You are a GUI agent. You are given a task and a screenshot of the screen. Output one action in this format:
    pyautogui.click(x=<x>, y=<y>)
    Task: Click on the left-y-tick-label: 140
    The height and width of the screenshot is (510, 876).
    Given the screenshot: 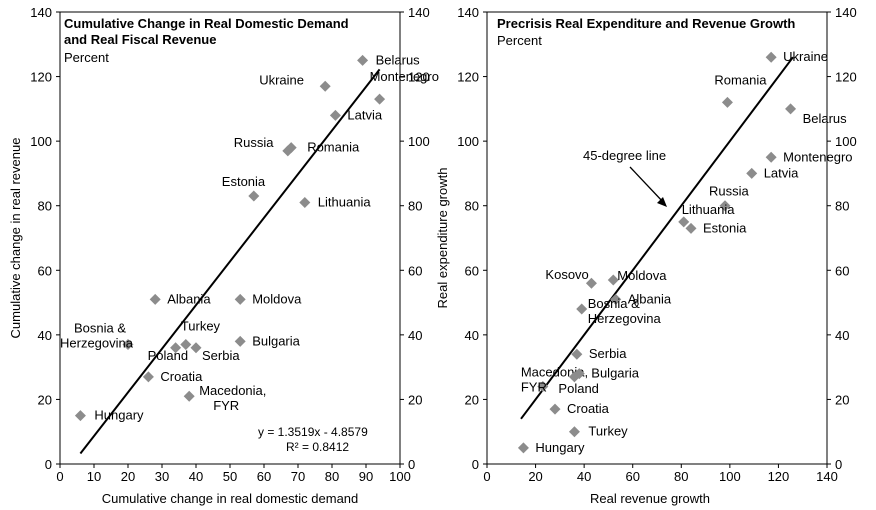 What is the action you would take?
    pyautogui.click(x=41, y=12)
    